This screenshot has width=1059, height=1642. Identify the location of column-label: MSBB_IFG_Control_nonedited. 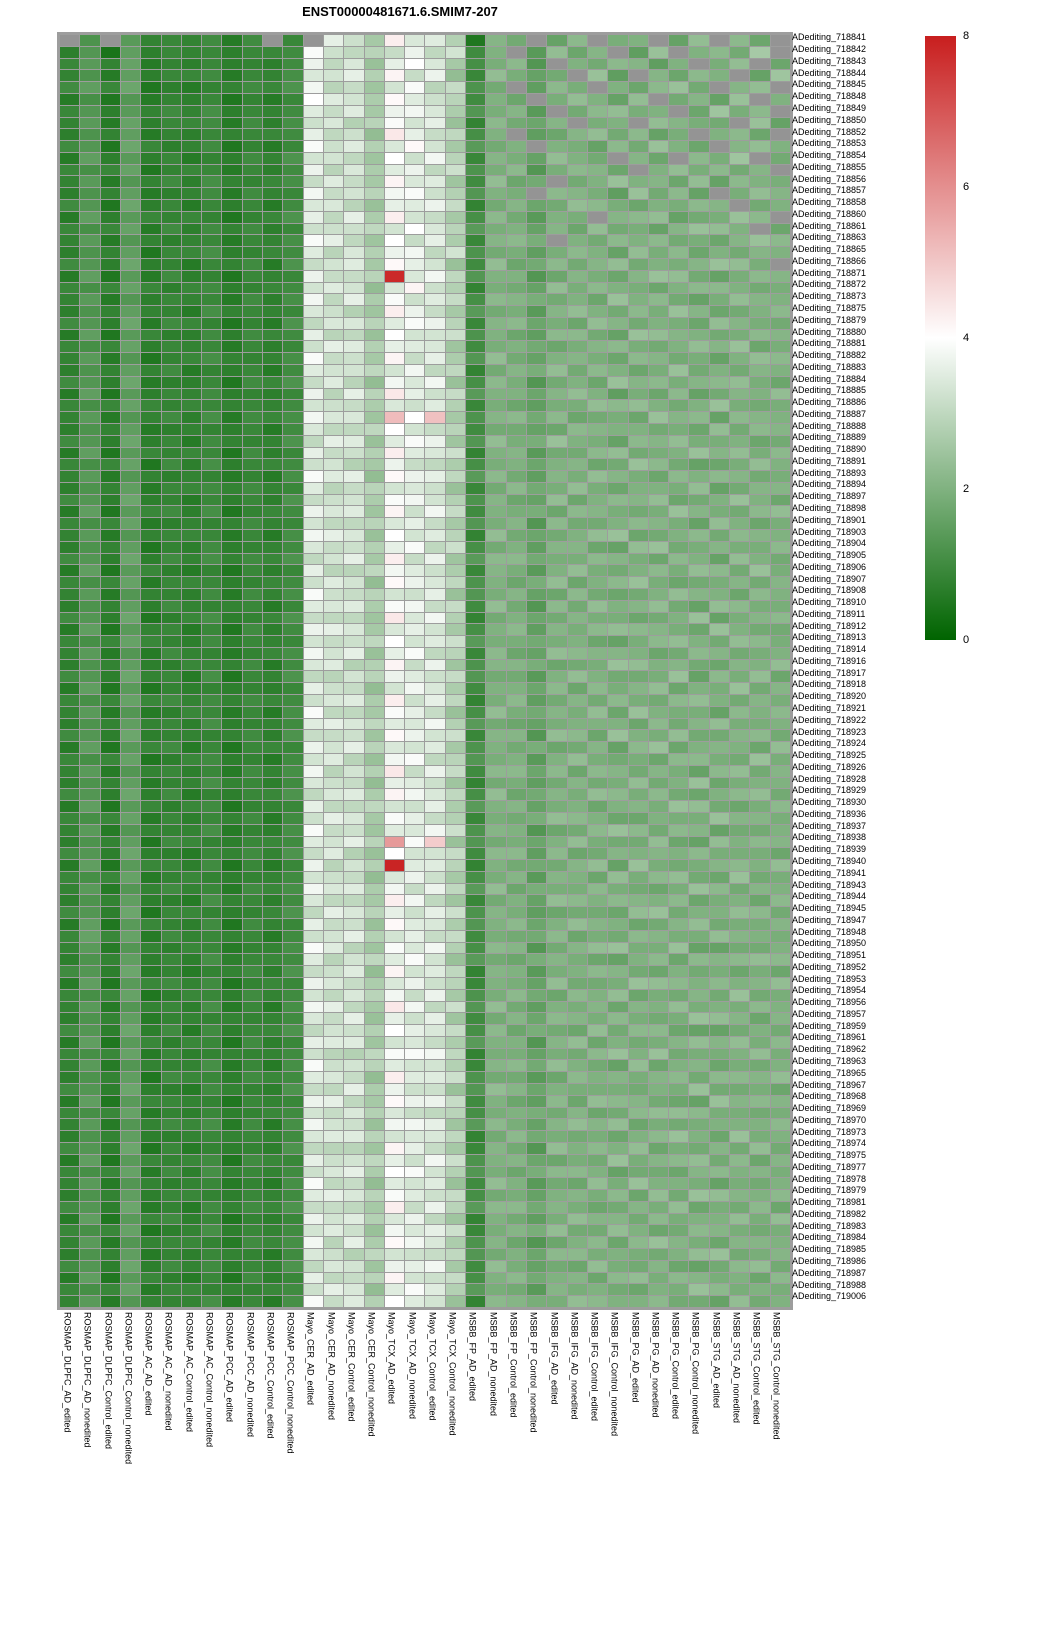
(614, 1374).